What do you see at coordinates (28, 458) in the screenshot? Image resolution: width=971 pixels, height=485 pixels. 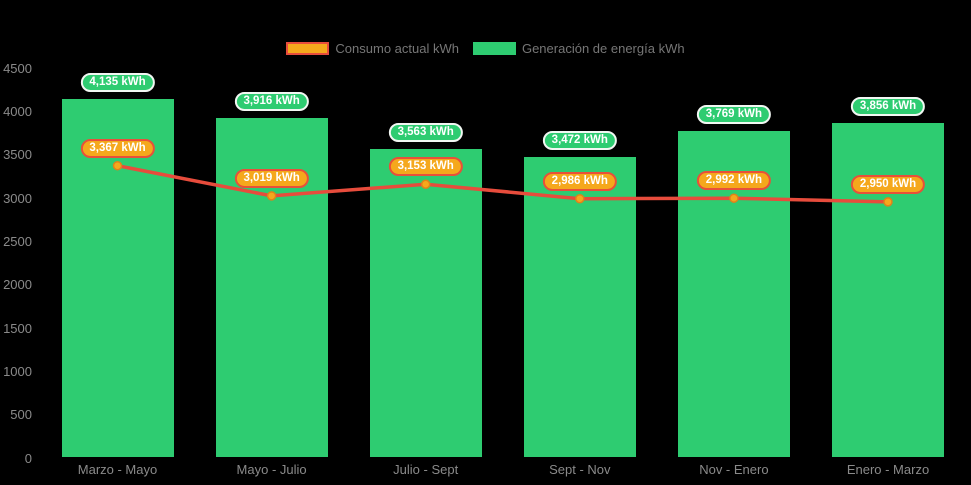 I see `y-axis-tick-label: 0` at bounding box center [28, 458].